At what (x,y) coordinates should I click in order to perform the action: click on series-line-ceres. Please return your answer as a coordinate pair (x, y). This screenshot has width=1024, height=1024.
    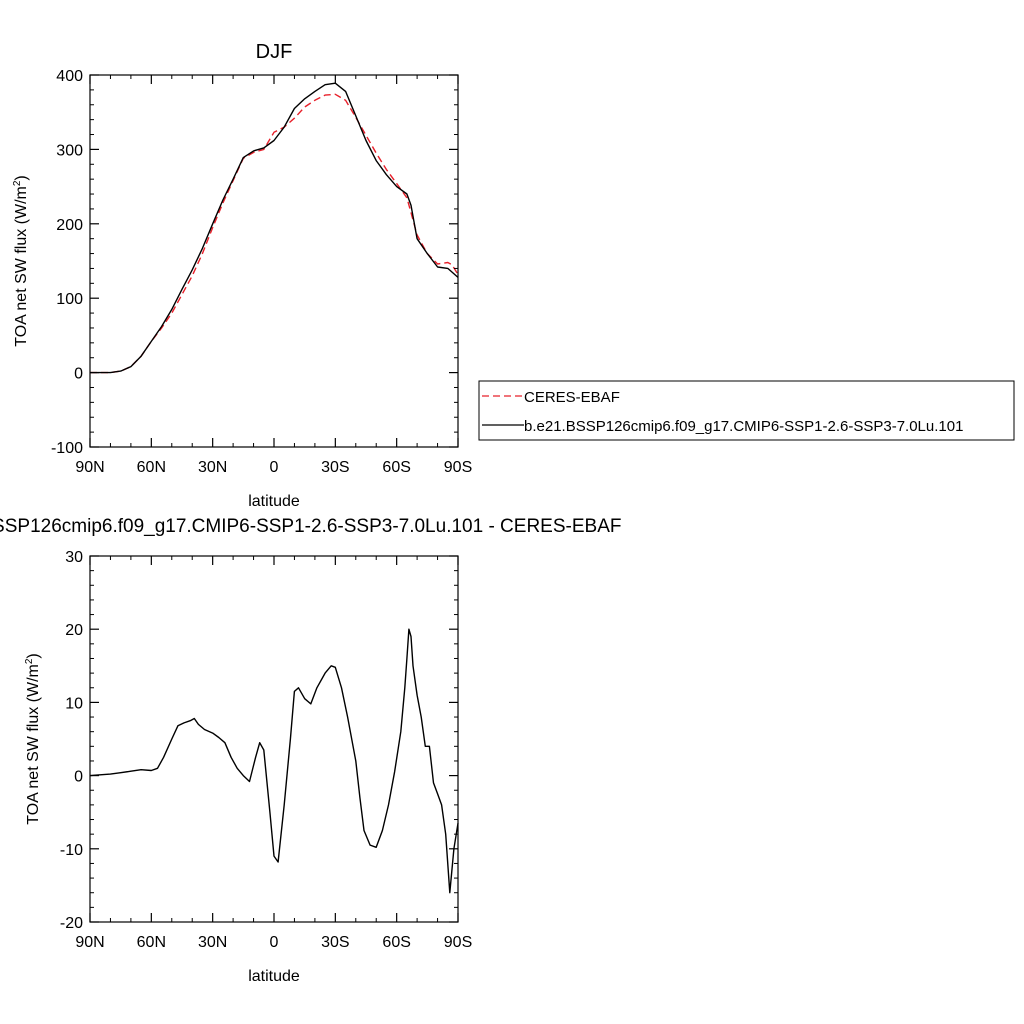
    Looking at the image, I should click on (274, 233).